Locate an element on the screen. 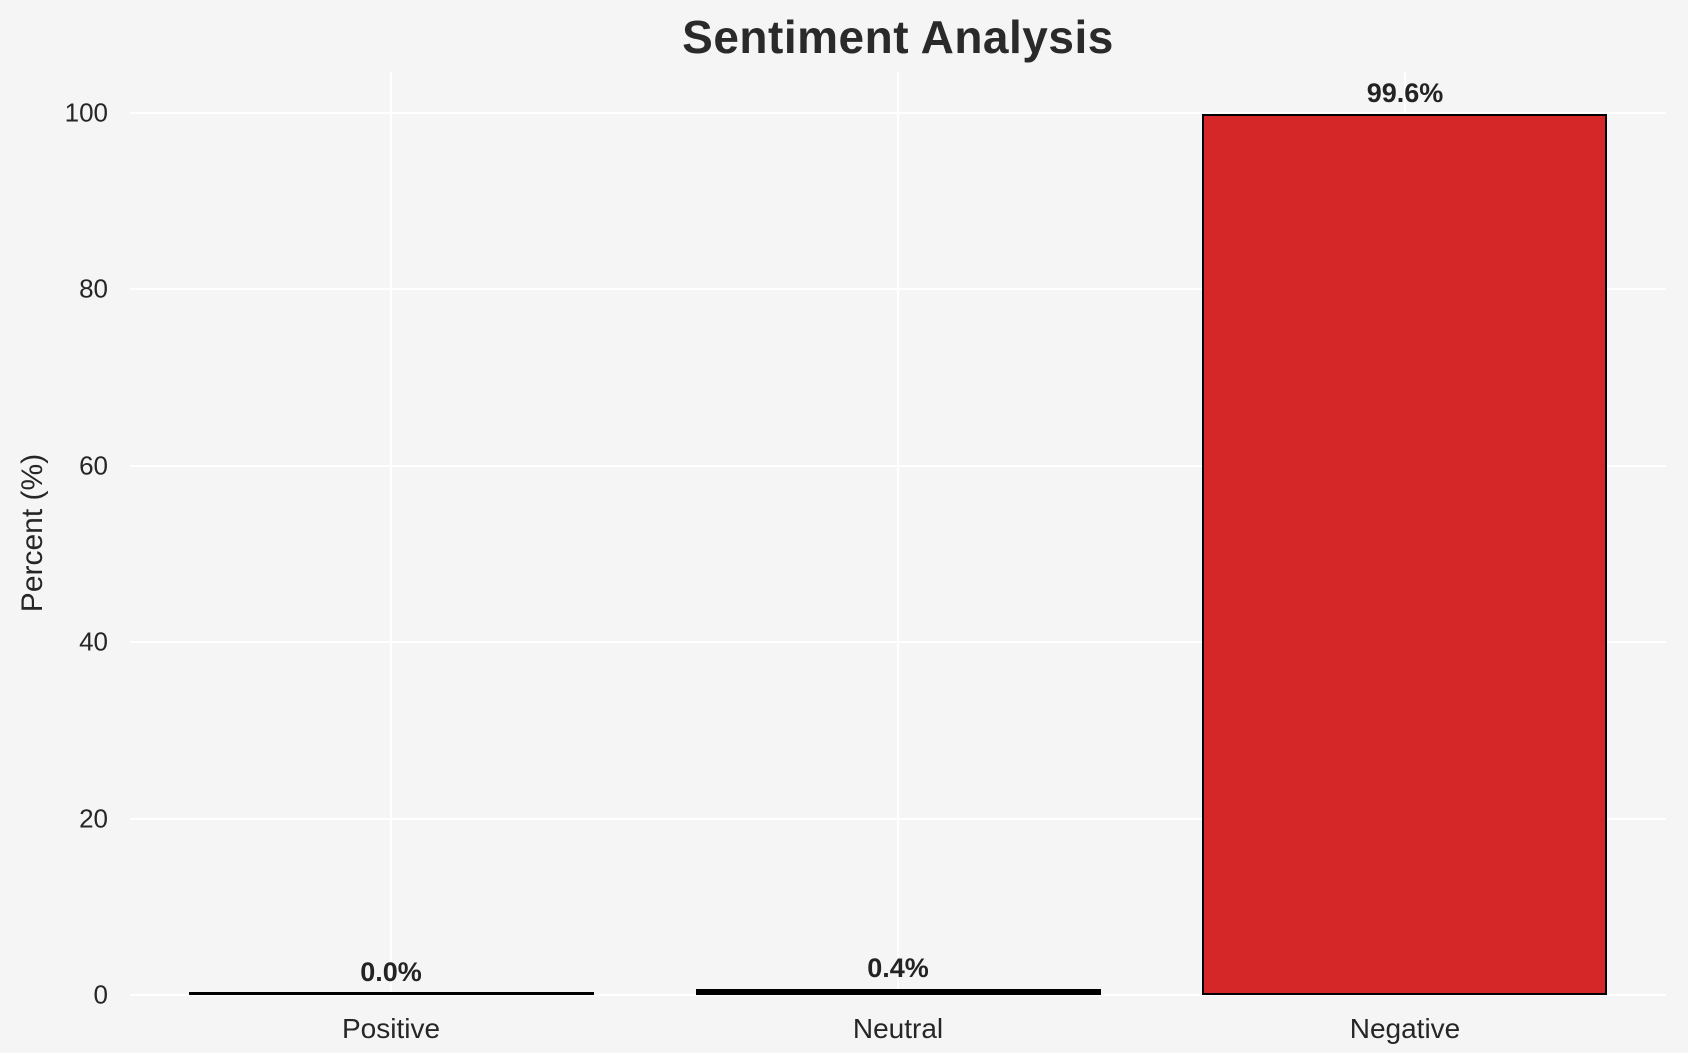 The image size is (1688, 1053). bar-neutral is located at coordinates (898, 992).